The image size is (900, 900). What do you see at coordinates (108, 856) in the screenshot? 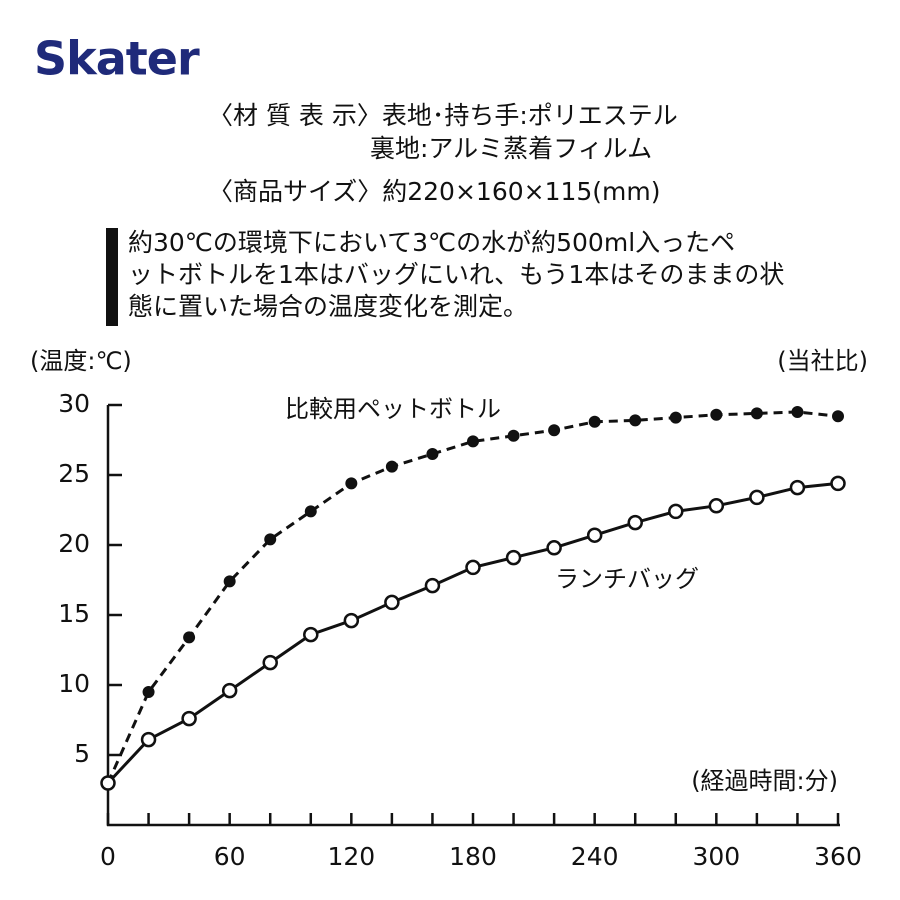
I see `x-tick-label: 0` at bounding box center [108, 856].